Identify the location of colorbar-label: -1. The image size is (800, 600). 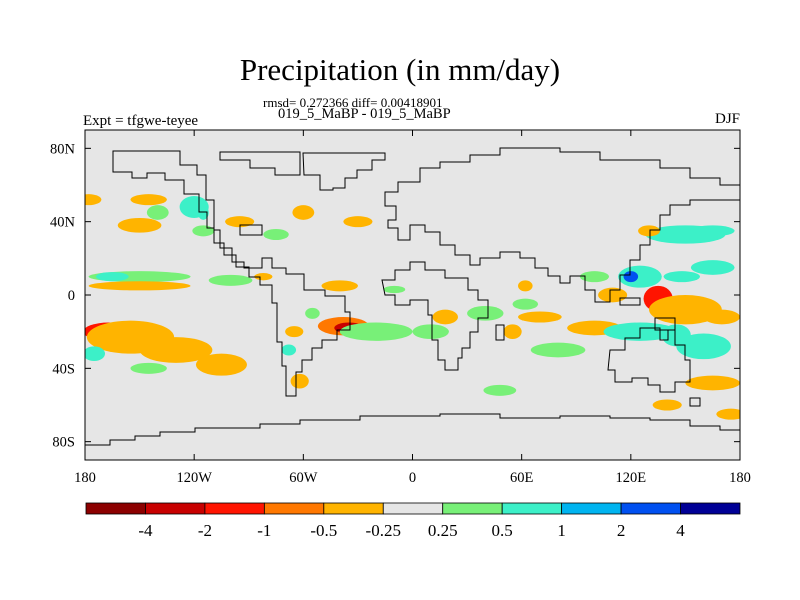
(264, 530).